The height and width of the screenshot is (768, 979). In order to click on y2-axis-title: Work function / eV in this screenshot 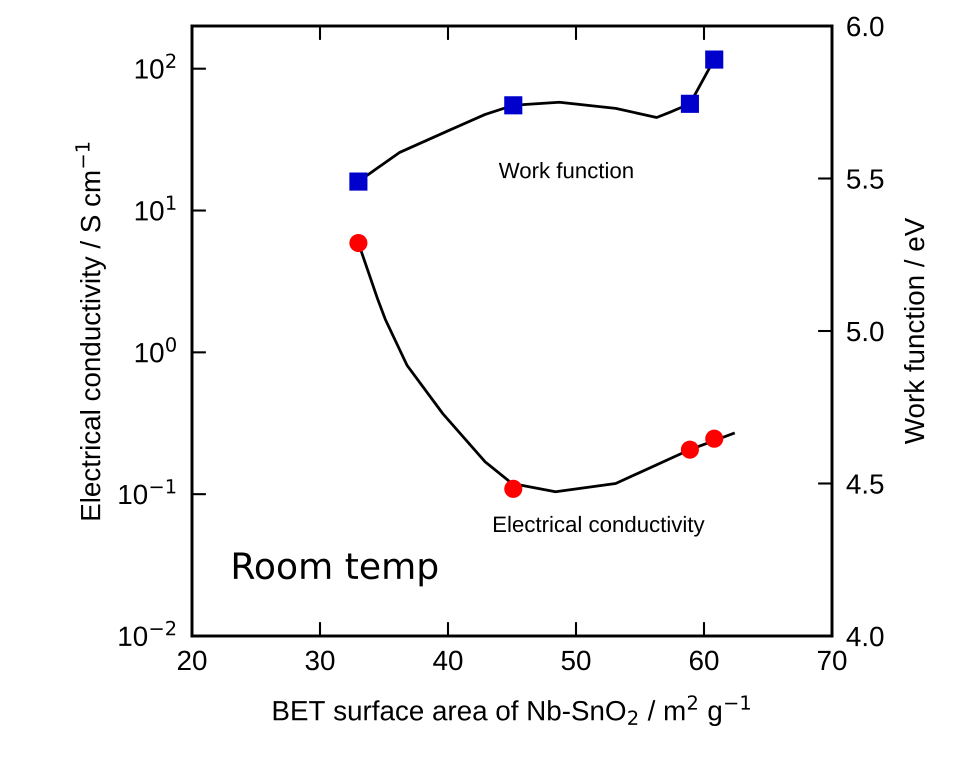, I will do `click(914, 331)`.